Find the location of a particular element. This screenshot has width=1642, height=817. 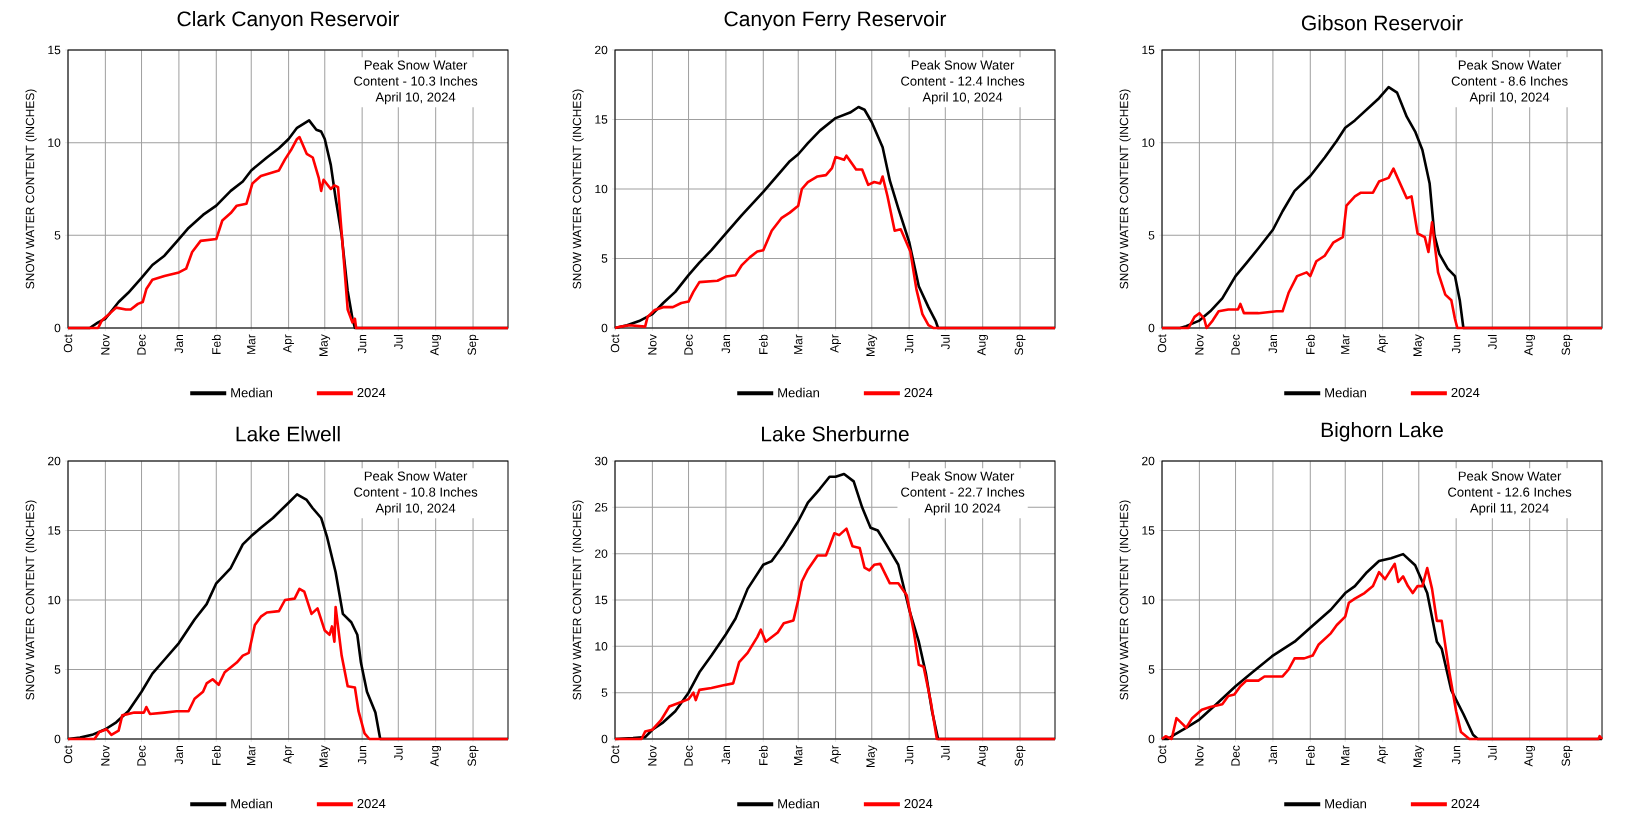

annotation: Content - 22.7 Inches is located at coordinates (963, 492).